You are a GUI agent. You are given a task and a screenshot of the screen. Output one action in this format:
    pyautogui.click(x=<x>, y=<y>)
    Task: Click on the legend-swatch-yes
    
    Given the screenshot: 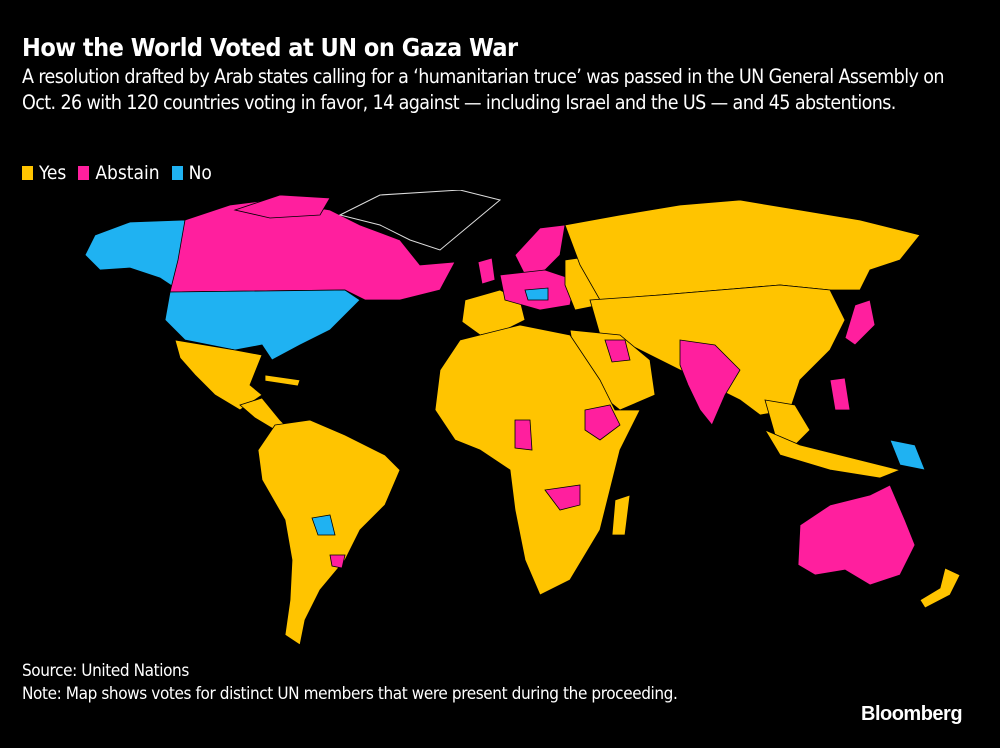 What is the action you would take?
    pyautogui.click(x=27, y=173)
    